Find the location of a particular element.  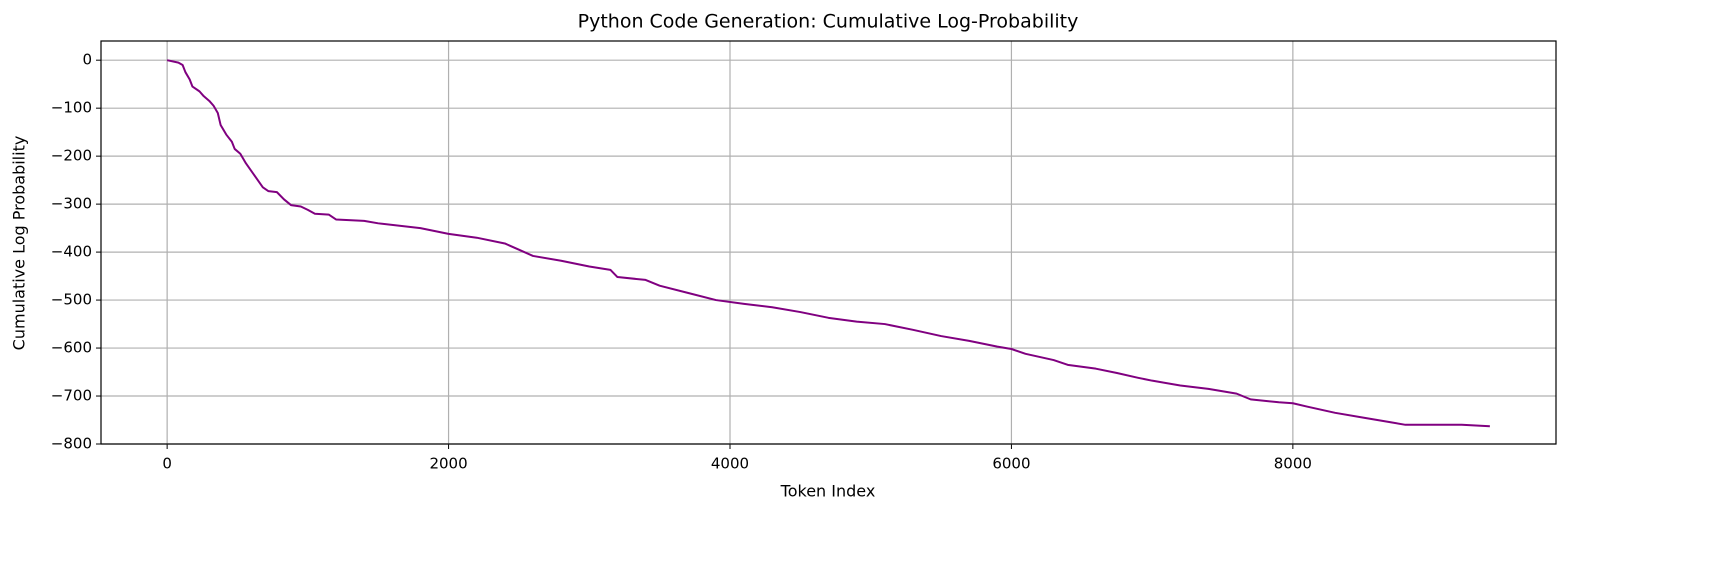

y-tick-label: −200 is located at coordinates (71, 156).